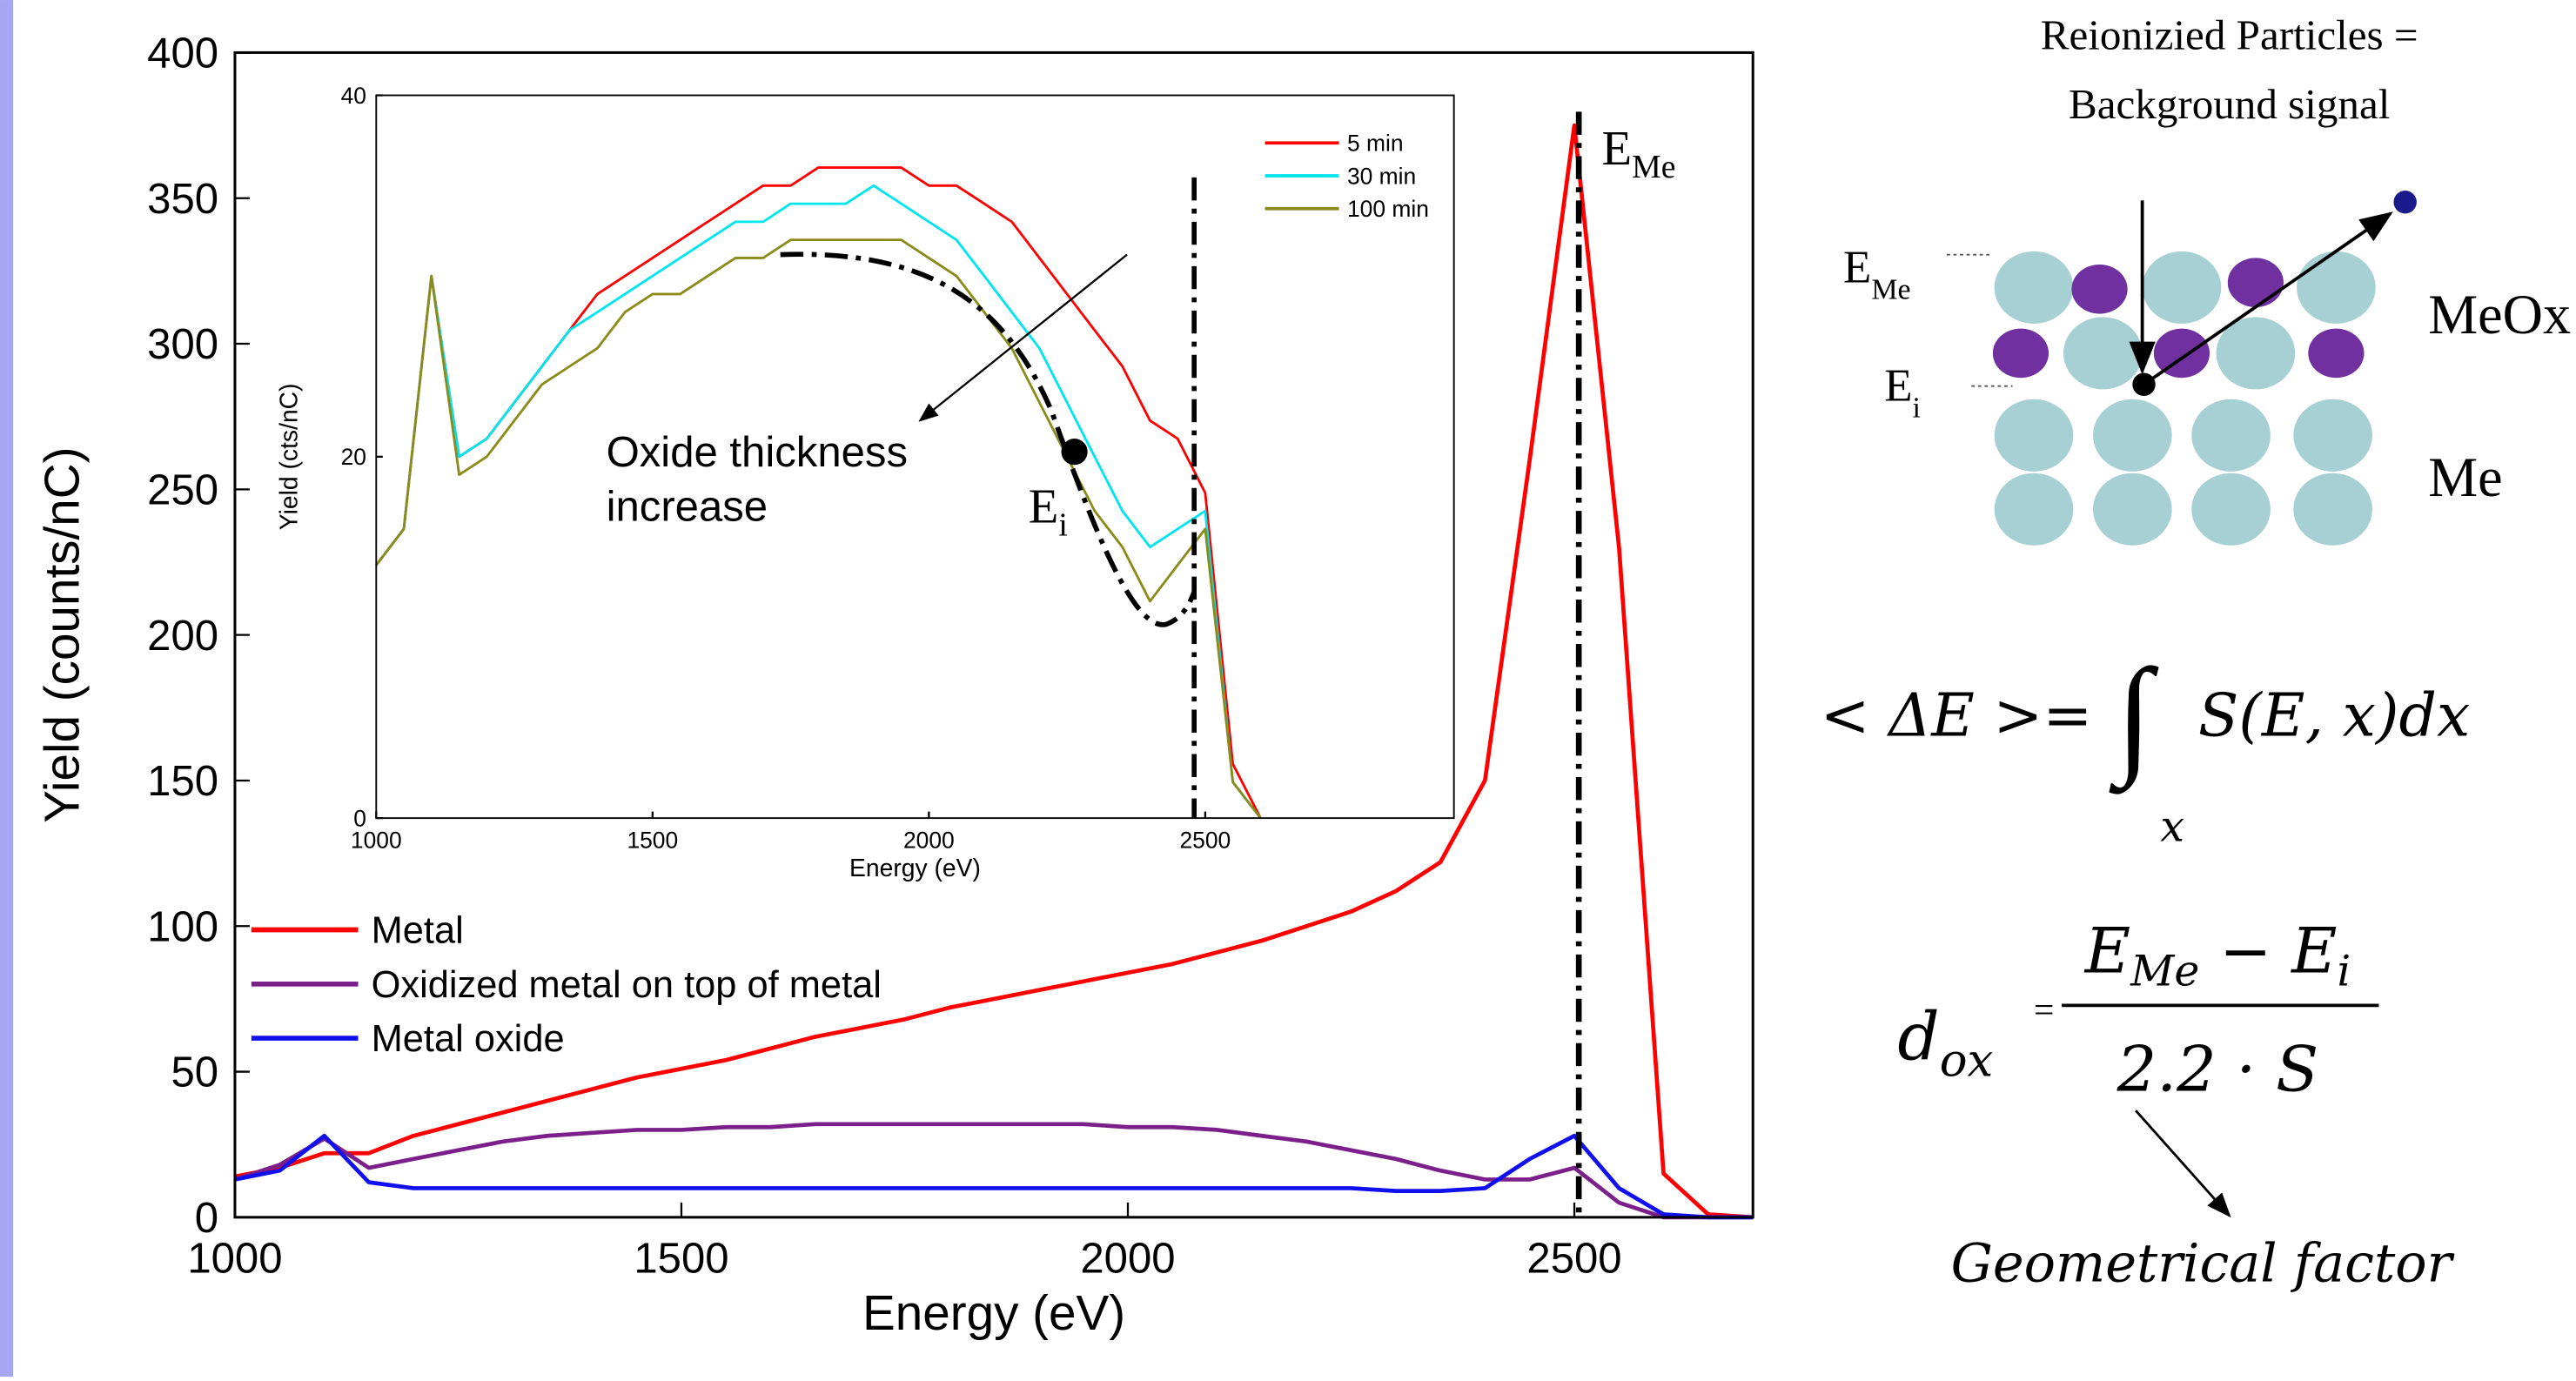  I want to click on y-tick-label: 150, so click(182, 781).